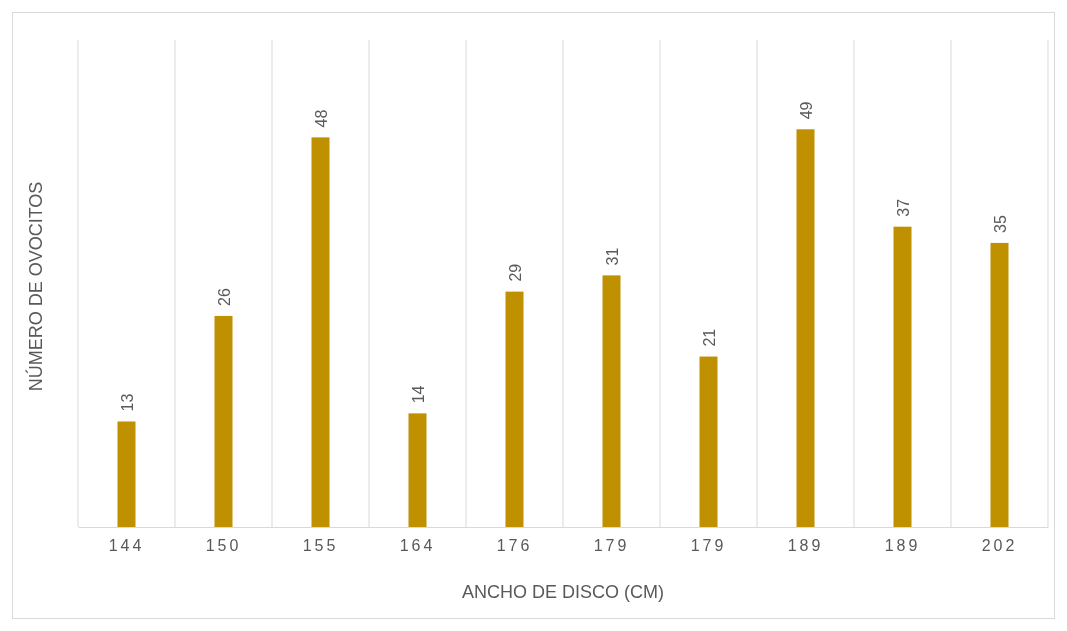  Describe the element at coordinates (563, 592) in the screenshot. I see `x-axis-title: ANCHO DE DISCO (CM)` at that location.